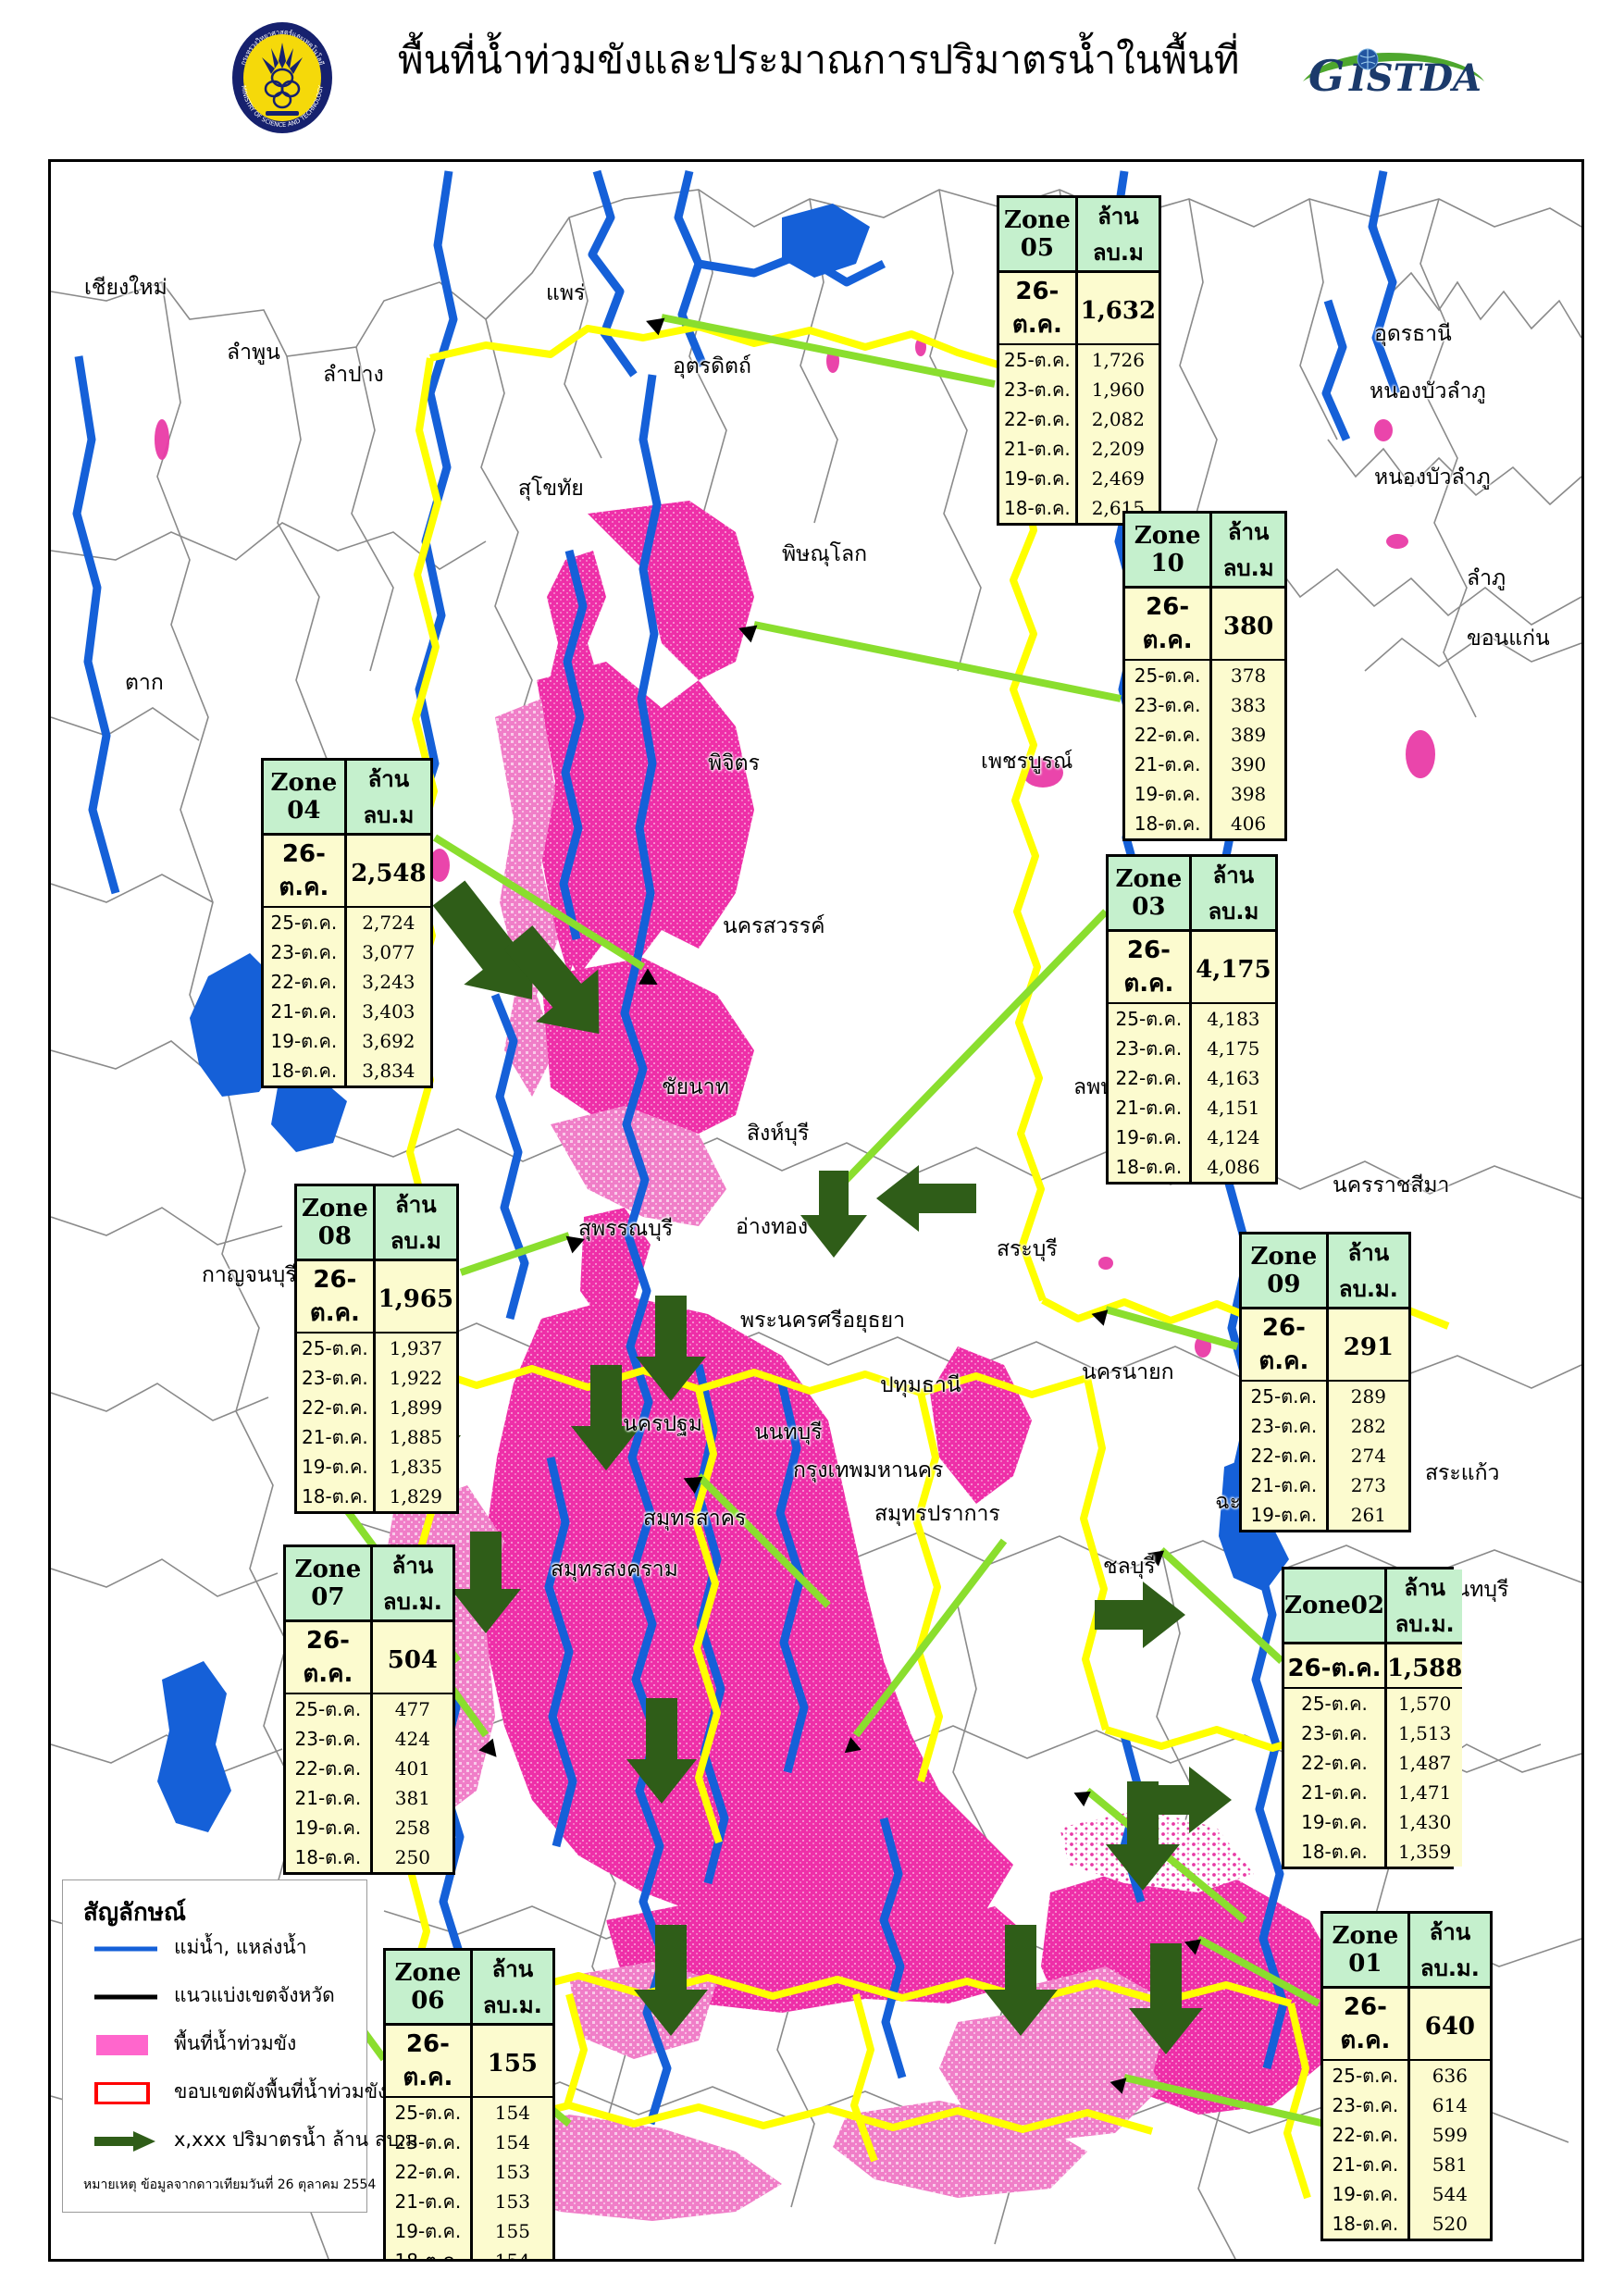 This screenshot has height=2295, width=1624. Describe the element at coordinates (387, 982) in the screenshot. I see `zone-history-value: 3,243` at that location.